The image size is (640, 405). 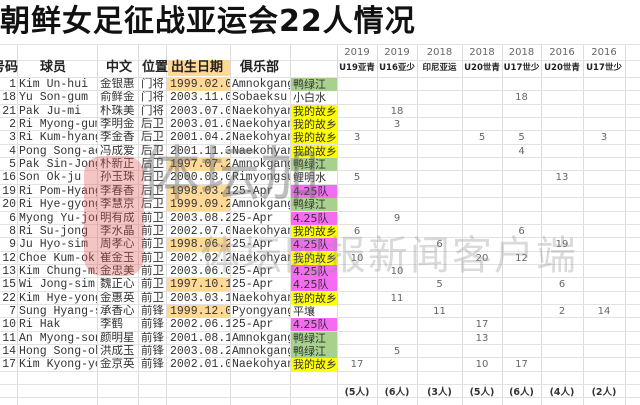 What do you see at coordinates (50, 111) in the screenshot?
I see `player-name: Pak Ju-mi` at bounding box center [50, 111].